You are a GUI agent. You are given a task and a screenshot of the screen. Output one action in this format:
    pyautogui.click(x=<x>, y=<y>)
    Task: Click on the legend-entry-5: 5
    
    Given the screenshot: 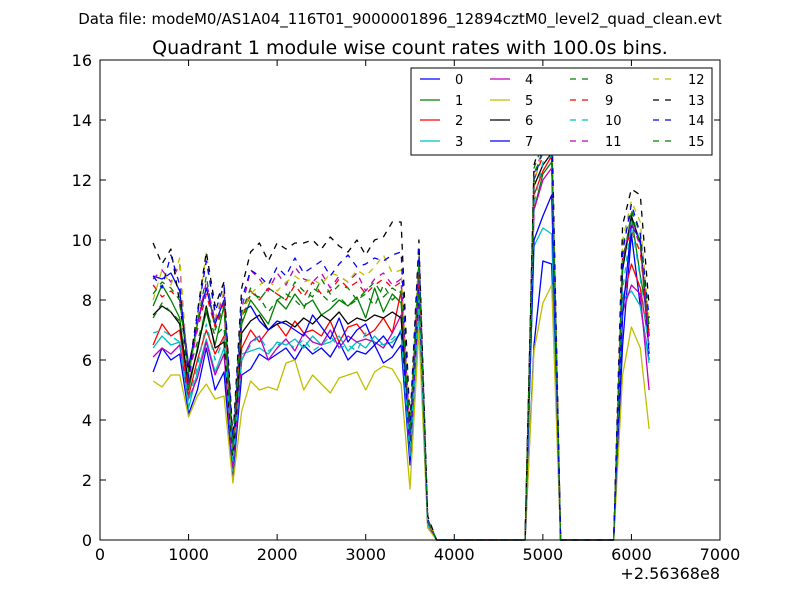 What is the action you would take?
    pyautogui.click(x=511, y=101)
    